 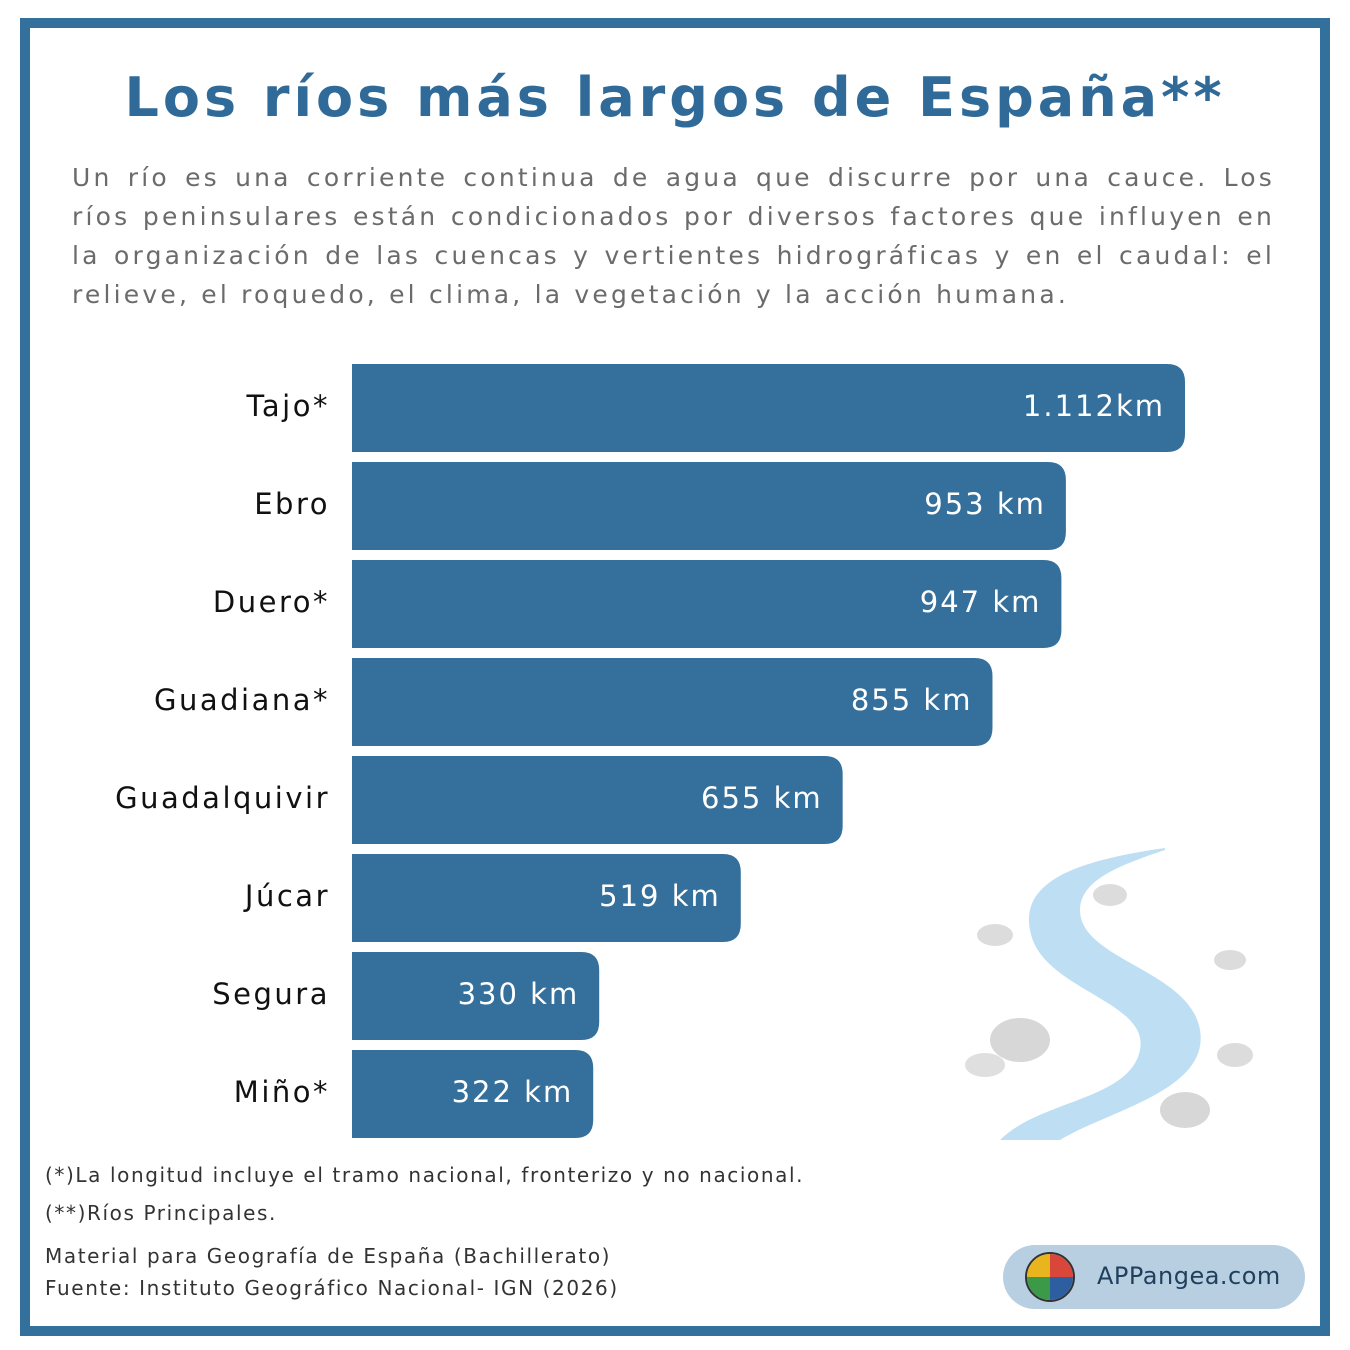 What do you see at coordinates (282, 1092) in the screenshot?
I see `category-label: Miño*` at bounding box center [282, 1092].